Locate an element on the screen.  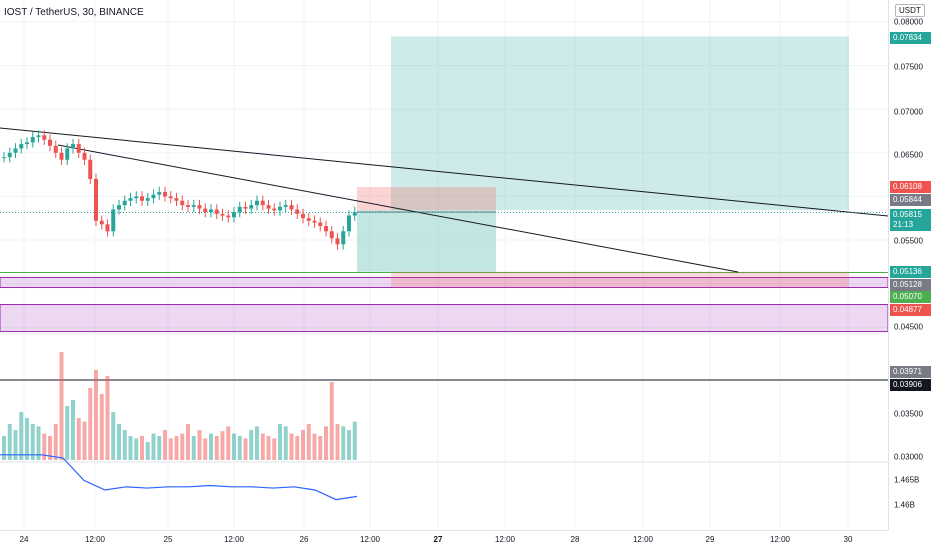
price-label: 0.06108 is located at coordinates (910, 187).